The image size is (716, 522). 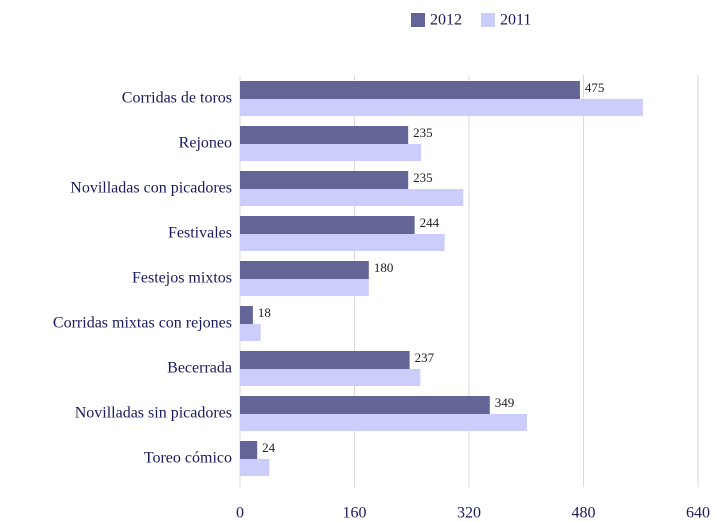 What do you see at coordinates (151, 188) in the screenshot?
I see `y-tick-label: Novilladas con picadores` at bounding box center [151, 188].